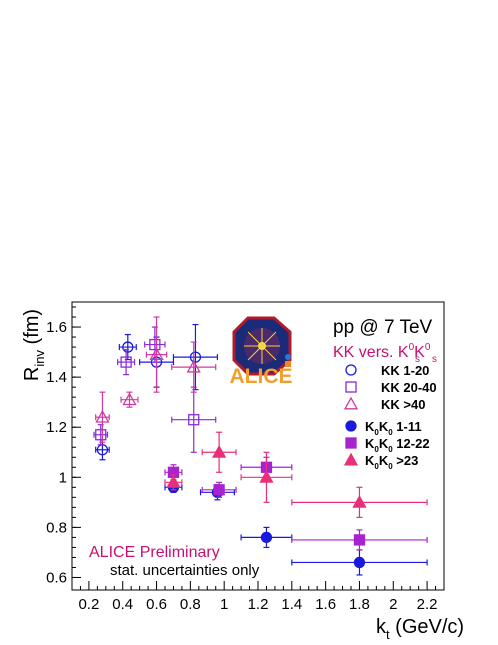  I want to click on system-label: pp @ 7 TeV, so click(383, 327).